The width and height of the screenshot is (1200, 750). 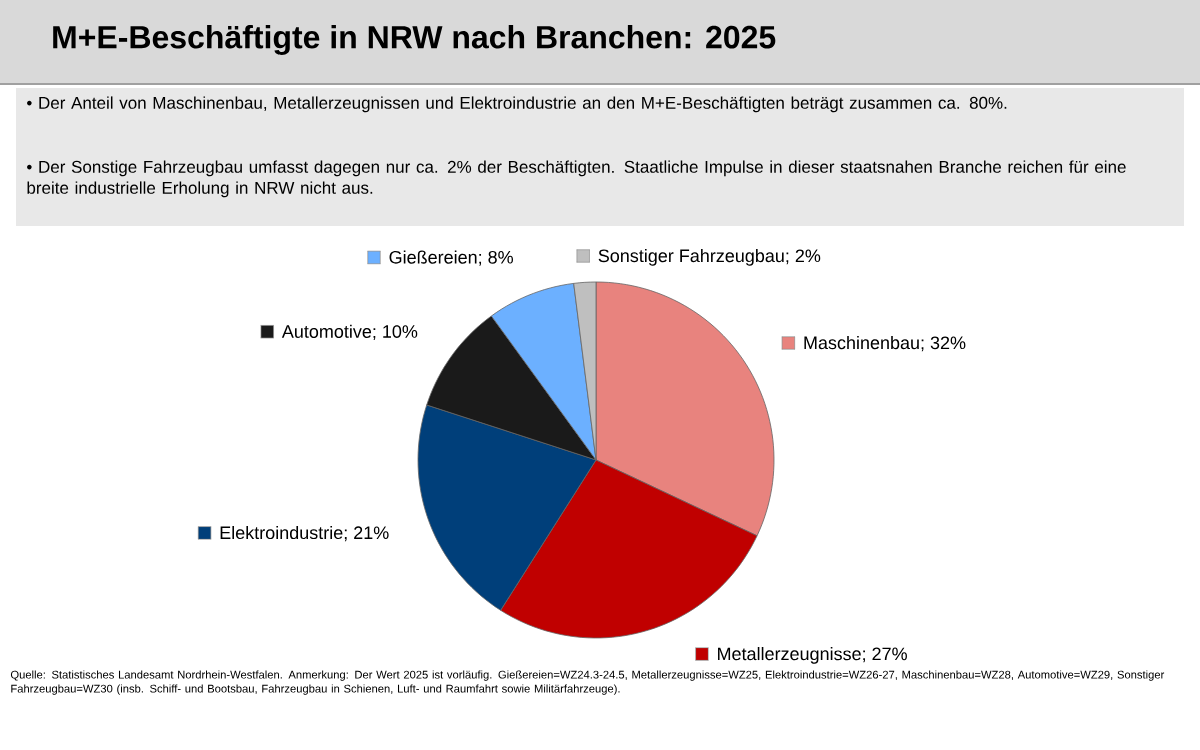 What do you see at coordinates (885, 343) in the screenshot?
I see `legend-label: Maschinenbau; 32%` at bounding box center [885, 343].